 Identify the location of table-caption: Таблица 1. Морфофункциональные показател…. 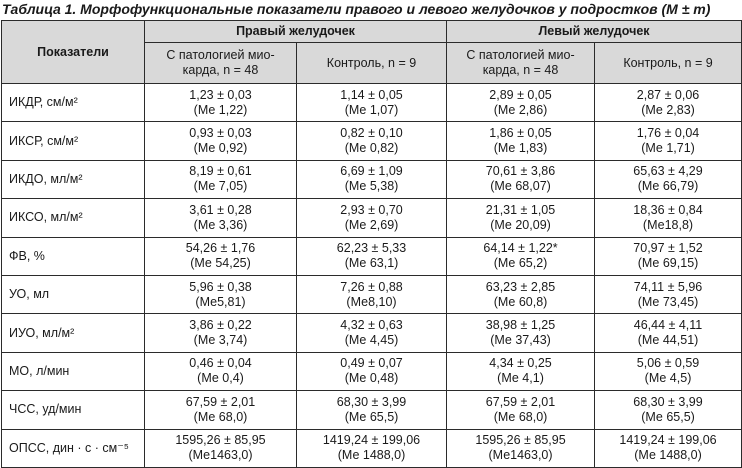
(356, 9).